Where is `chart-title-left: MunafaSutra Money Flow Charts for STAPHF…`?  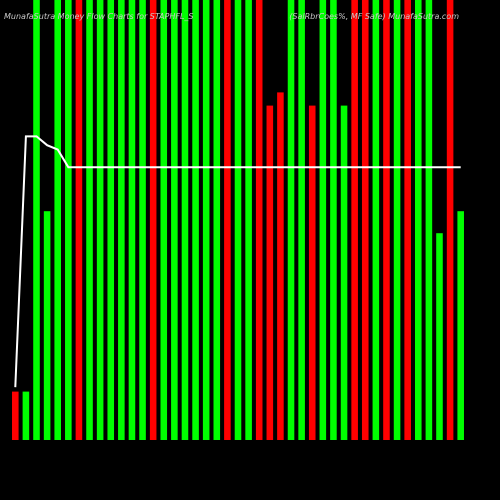 chart-title-left: MunafaSutra Money Flow Charts for STAPHF… is located at coordinates (99, 16).